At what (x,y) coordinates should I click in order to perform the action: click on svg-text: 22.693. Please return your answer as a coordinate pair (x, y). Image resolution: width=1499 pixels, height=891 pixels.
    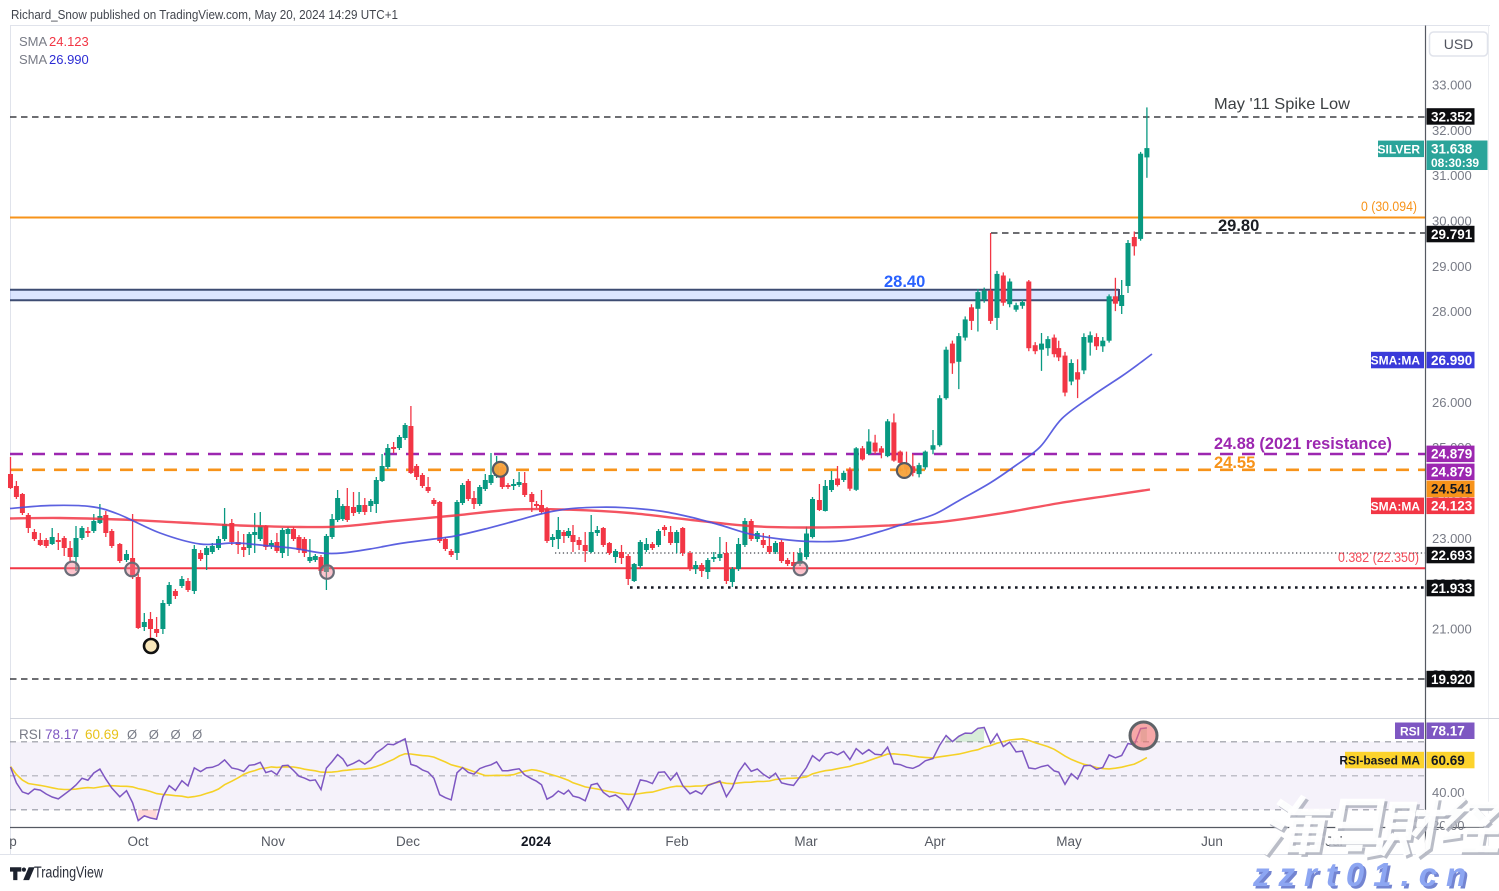
    Looking at the image, I should click on (1452, 555).